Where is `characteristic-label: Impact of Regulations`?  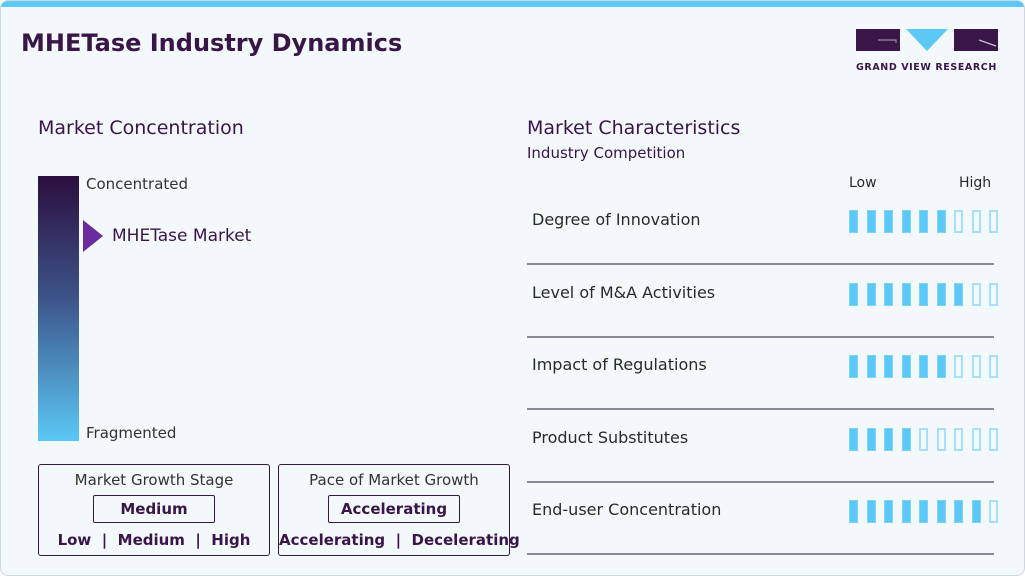
characteristic-label: Impact of Regulations is located at coordinates (619, 364).